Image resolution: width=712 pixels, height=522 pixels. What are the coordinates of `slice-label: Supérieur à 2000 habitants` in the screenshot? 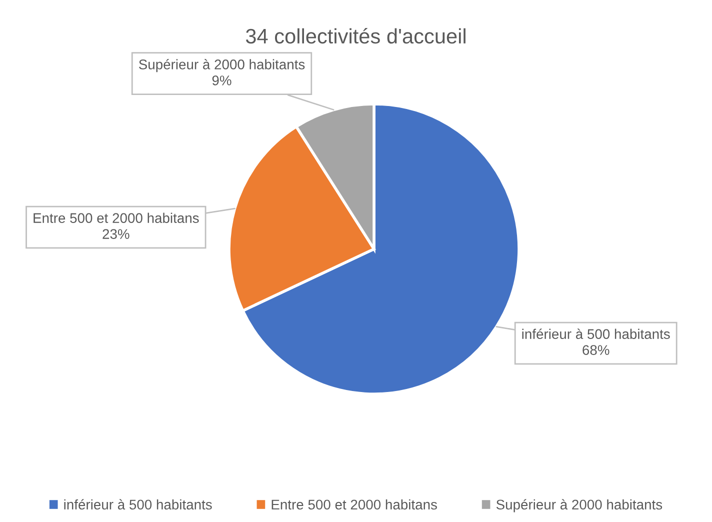 It's located at (221, 65).